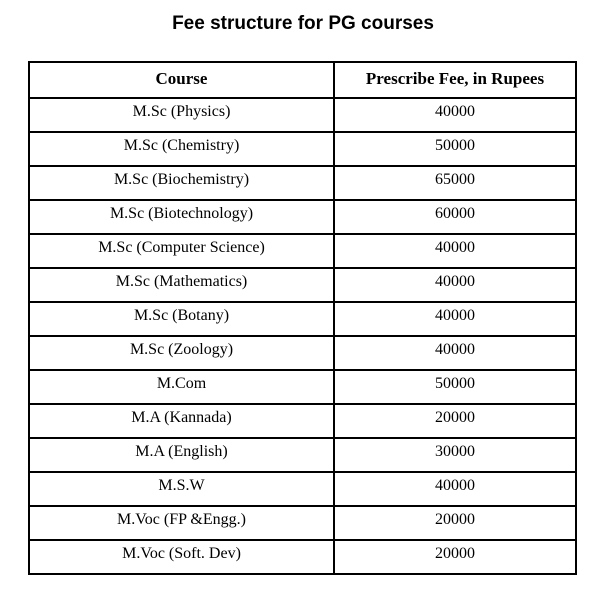 This screenshot has height=595, width=606. I want to click on table-row: M.Voc (Soft. Dev) 20000, so click(302, 557).